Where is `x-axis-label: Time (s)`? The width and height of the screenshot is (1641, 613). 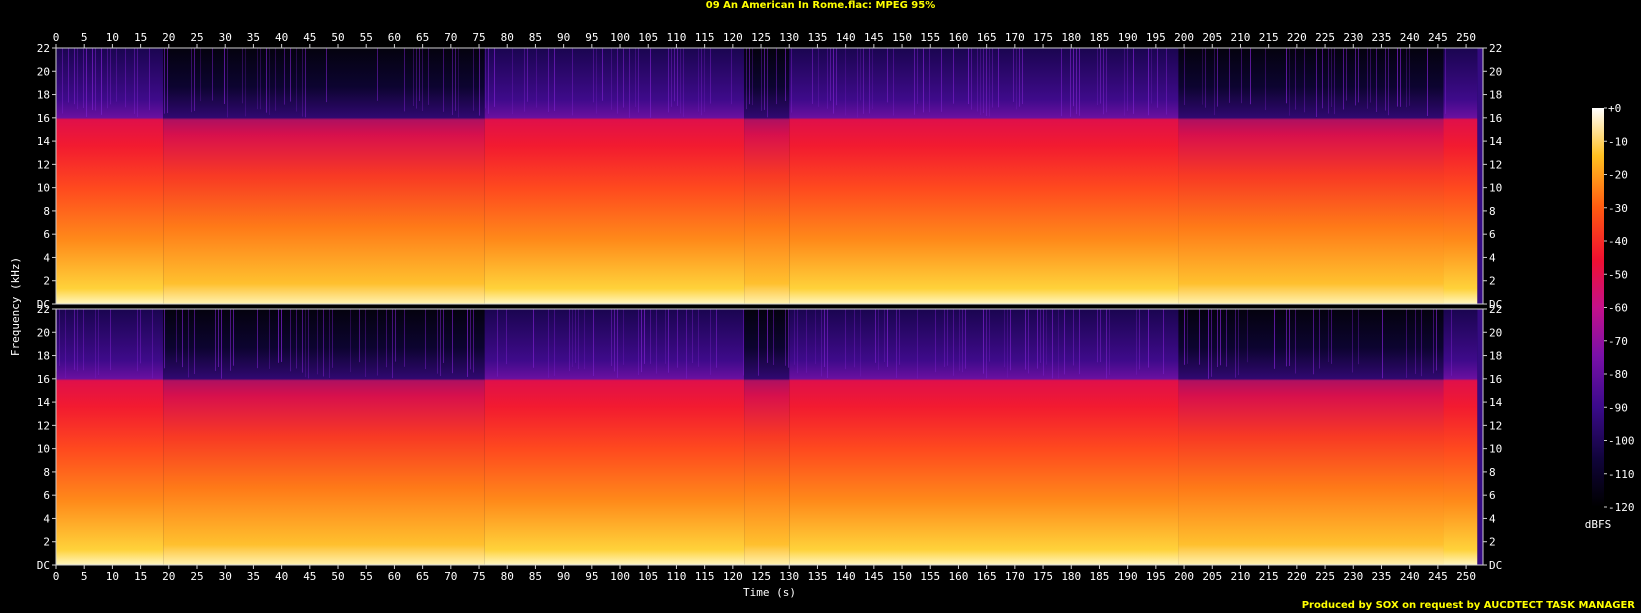
x-axis-label: Time (s) is located at coordinates (769, 592).